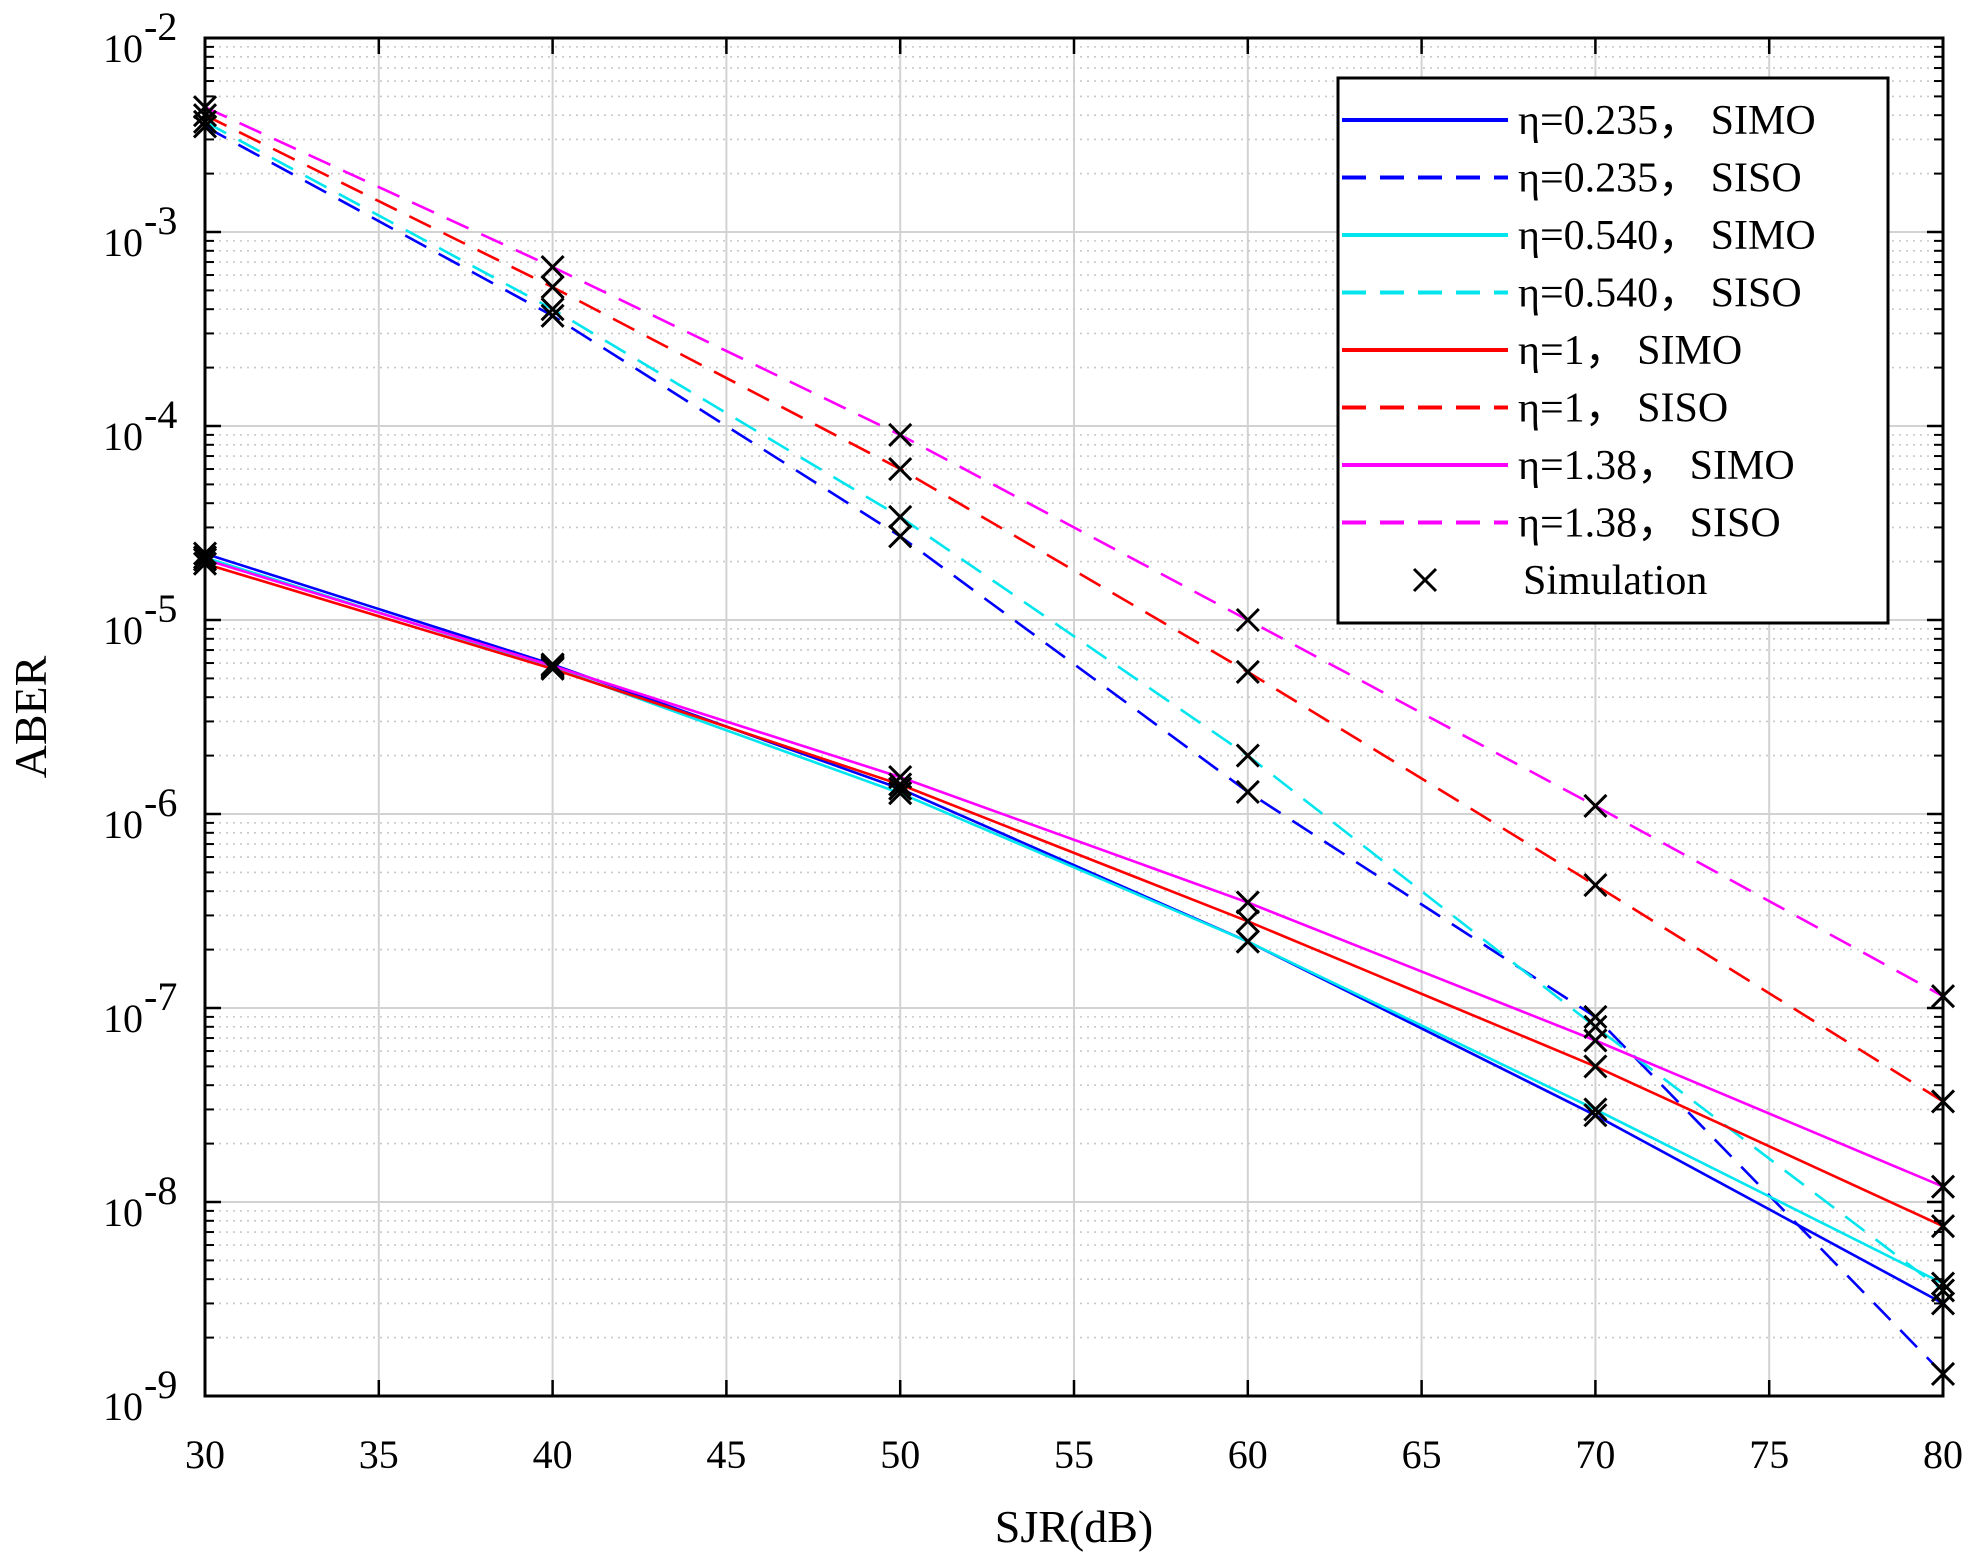 This screenshot has height=1560, width=1980. What do you see at coordinates (1615, 581) in the screenshot?
I see `legend-label-simulation: Simulation` at bounding box center [1615, 581].